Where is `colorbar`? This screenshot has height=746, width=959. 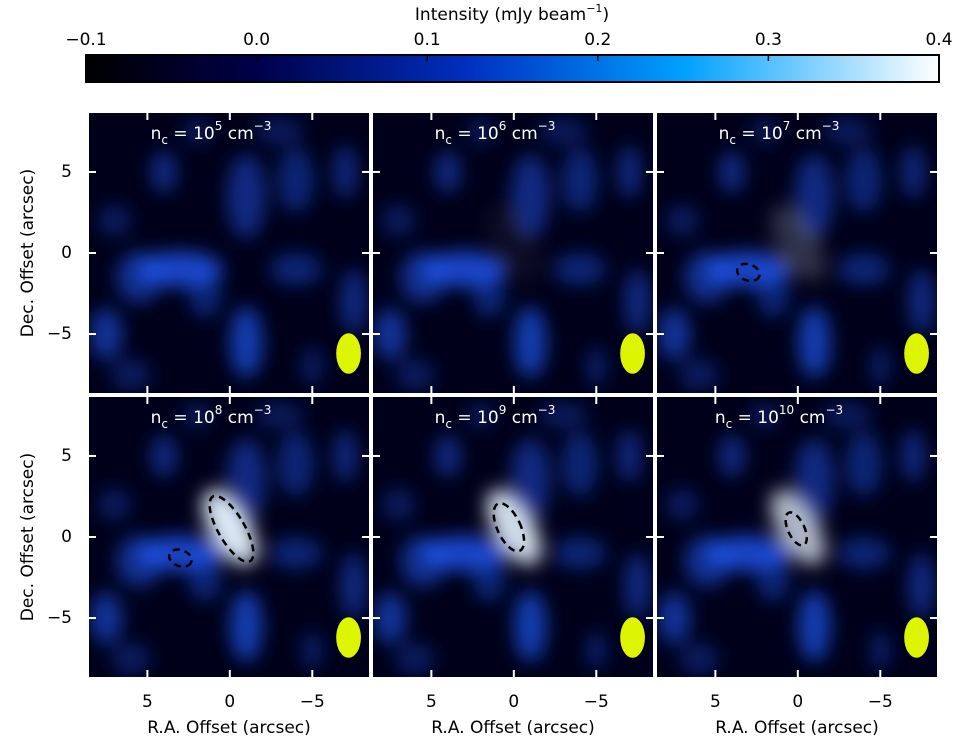
colorbar is located at coordinates (512, 68).